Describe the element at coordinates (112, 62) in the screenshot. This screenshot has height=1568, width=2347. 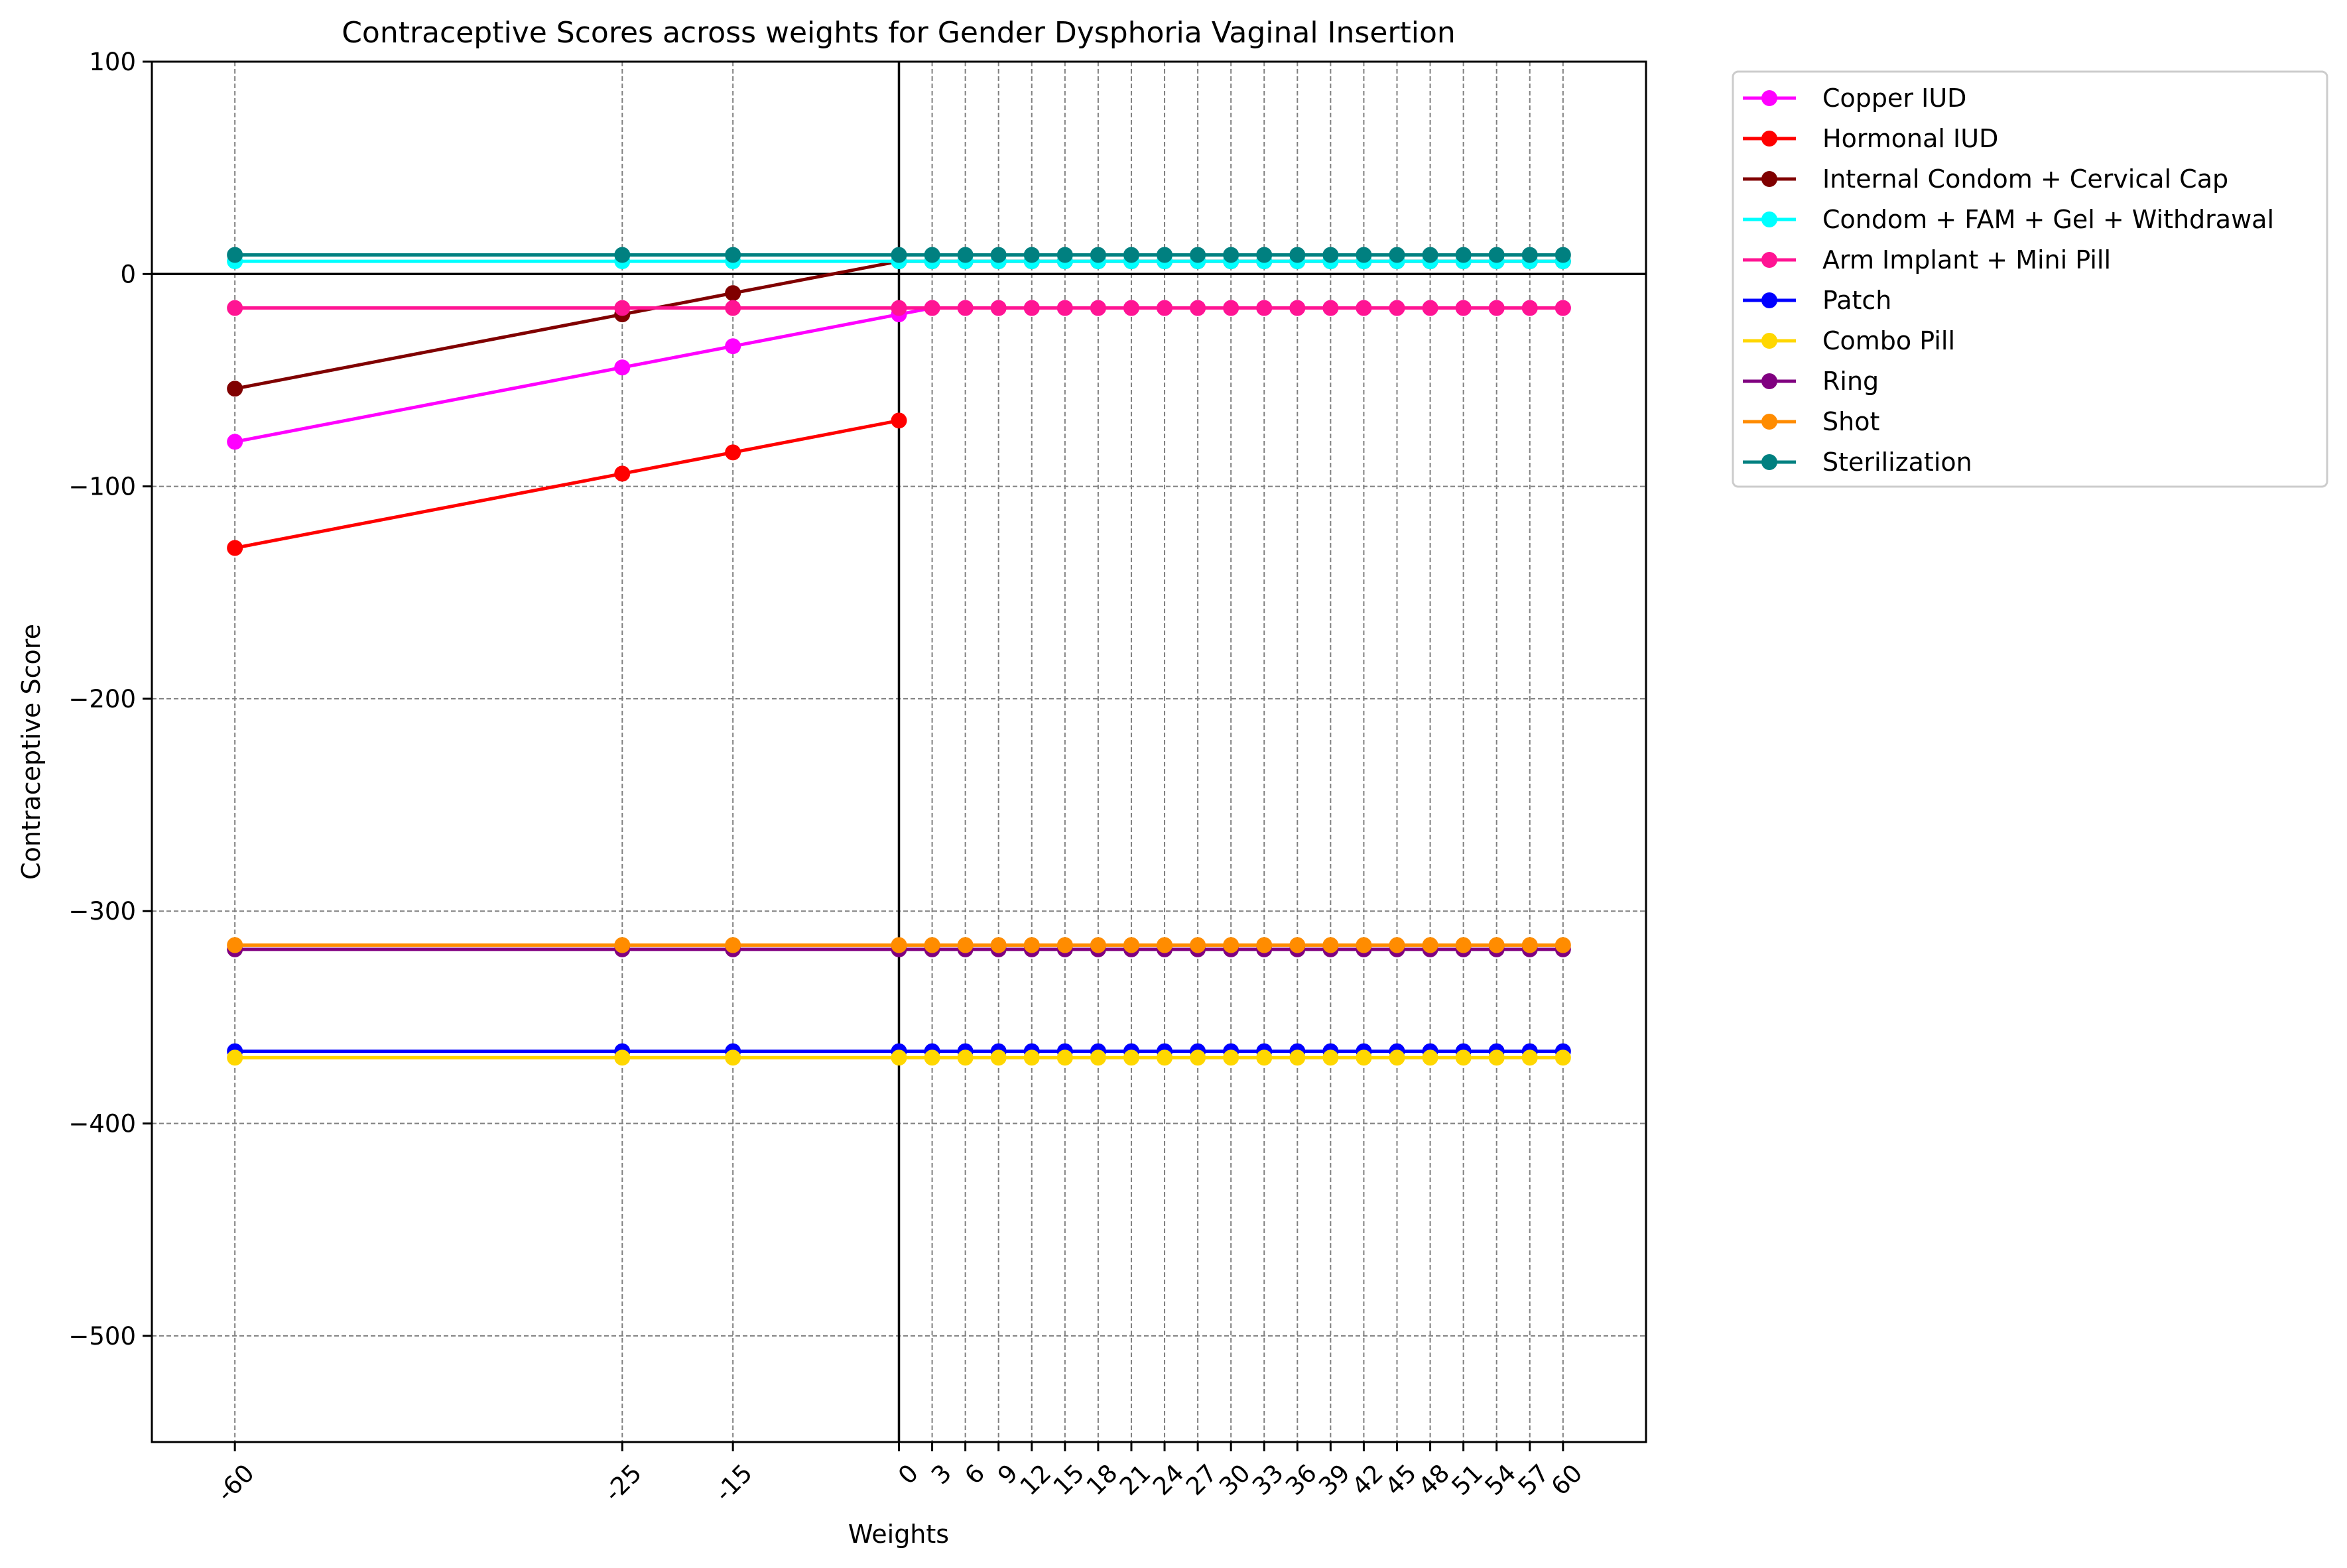
I see `y-tick-label: 100` at that location.